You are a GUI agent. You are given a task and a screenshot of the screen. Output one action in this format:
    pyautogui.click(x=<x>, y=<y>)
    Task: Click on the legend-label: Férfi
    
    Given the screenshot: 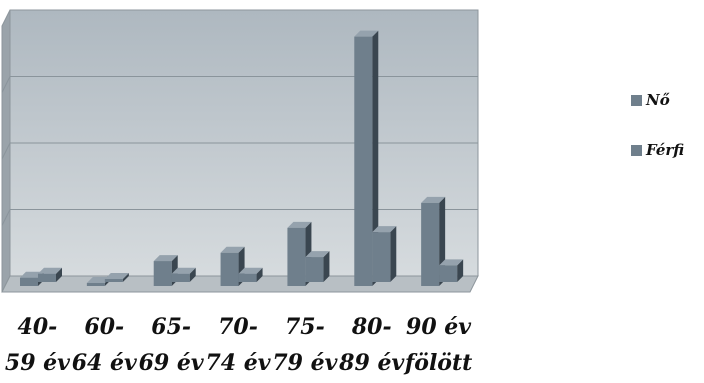 What is the action you would take?
    pyautogui.click(x=664, y=150)
    